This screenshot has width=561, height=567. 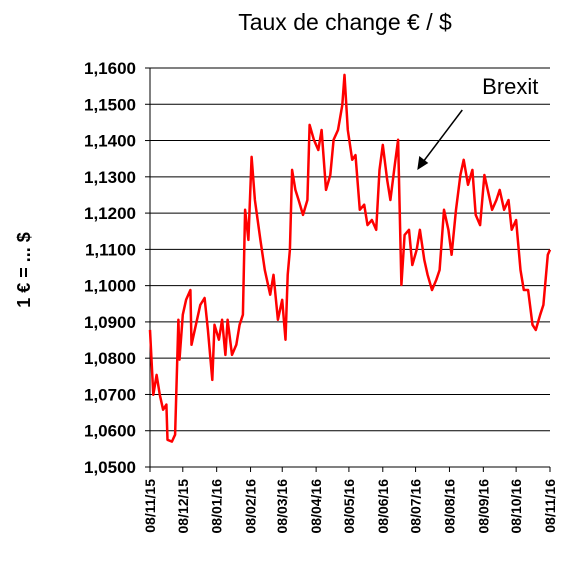 I want to click on annotation: Brexit, so click(x=510, y=86).